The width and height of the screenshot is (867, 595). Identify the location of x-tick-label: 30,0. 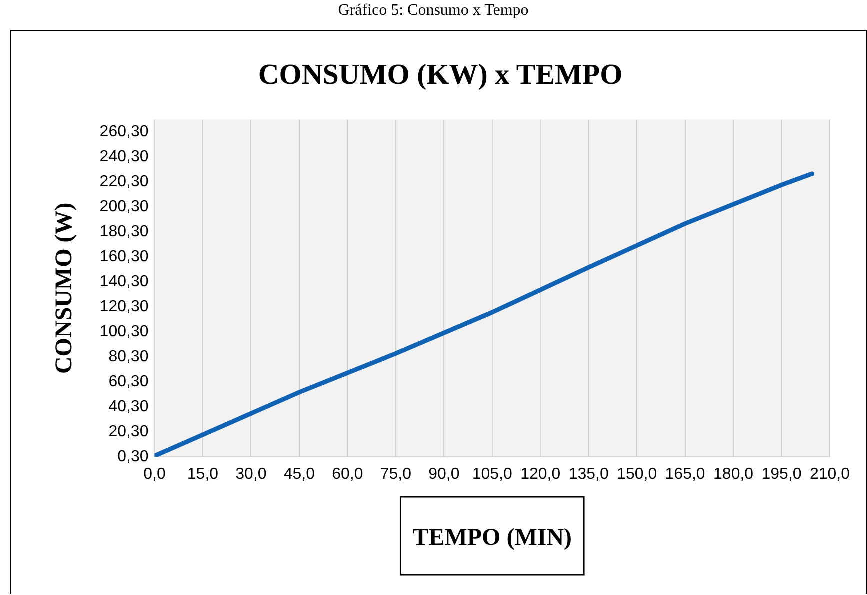
(251, 475).